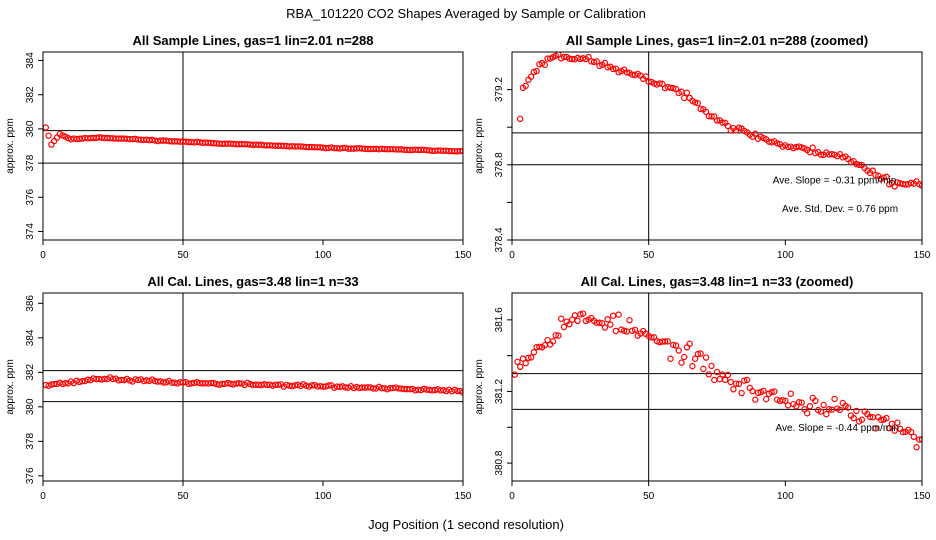  Describe the element at coordinates (499, 89) in the screenshot. I see `y-tick-label: 379.2` at that location.